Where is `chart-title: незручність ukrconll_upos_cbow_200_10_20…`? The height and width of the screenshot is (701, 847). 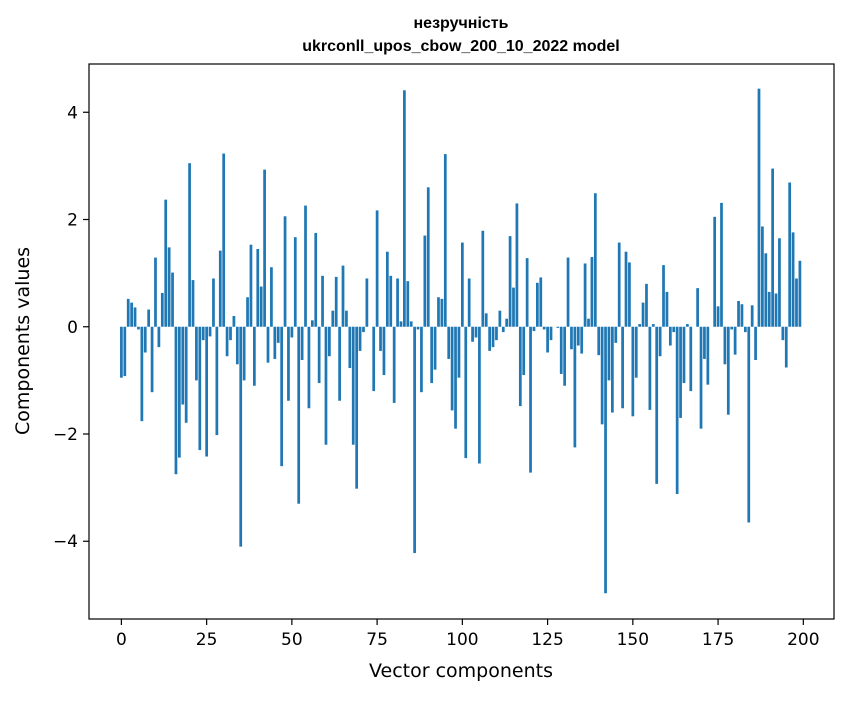 chart-title: незручність ukrconll_upos_cbow_200_10_20… is located at coordinates (460, 35).